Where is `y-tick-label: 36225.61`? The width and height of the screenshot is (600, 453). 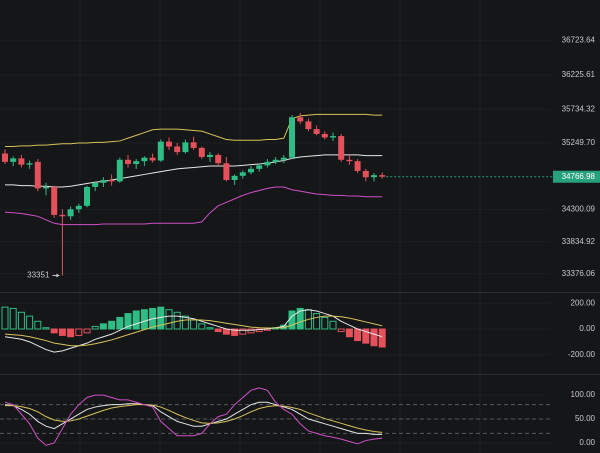 y-tick-label: 36225.61 is located at coordinates (579, 74).